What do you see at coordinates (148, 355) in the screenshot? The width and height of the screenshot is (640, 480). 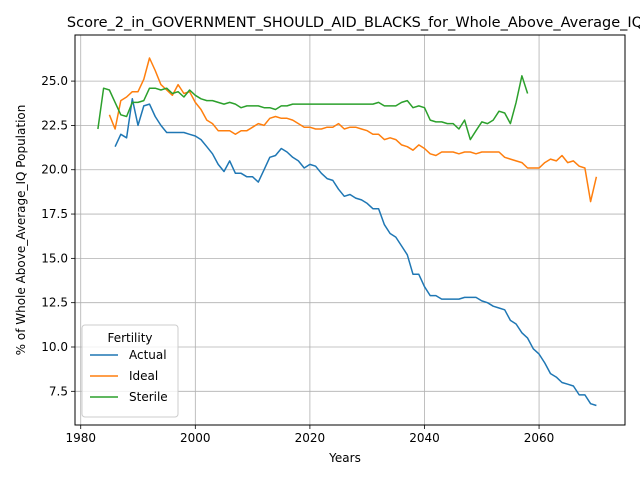 I see `legend-entry-actual: Actual` at bounding box center [148, 355].